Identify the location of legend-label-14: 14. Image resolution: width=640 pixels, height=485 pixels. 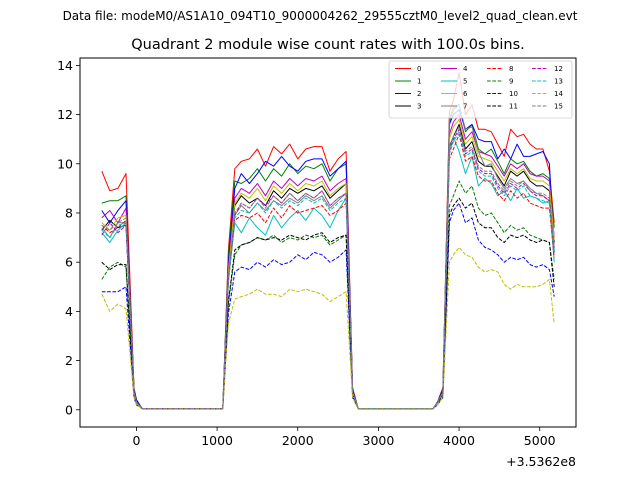
(558, 94).